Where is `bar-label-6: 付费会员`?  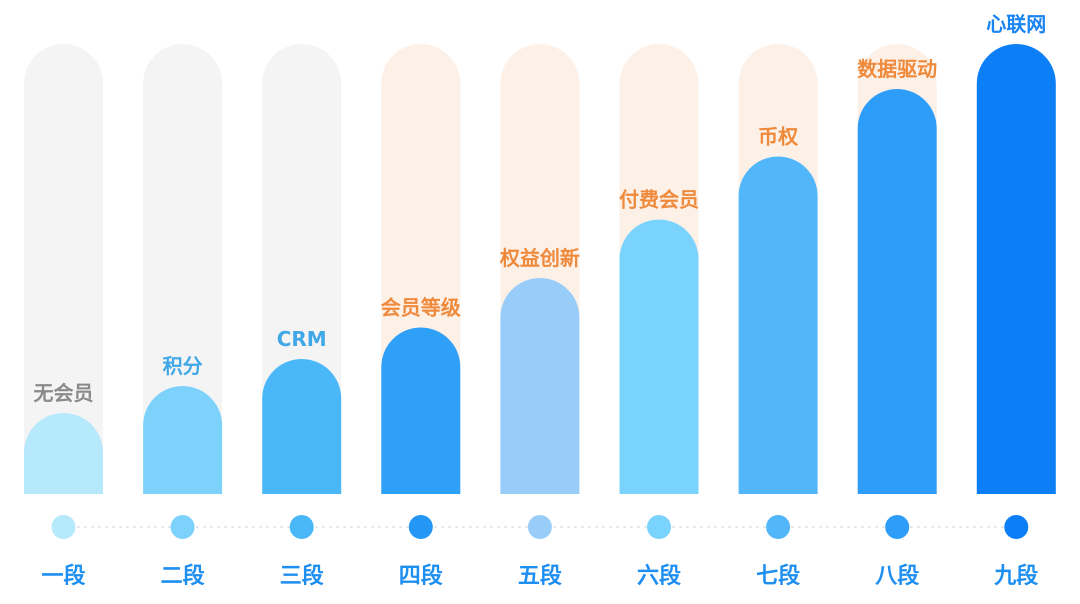 bar-label-6: 付费会员 is located at coordinates (659, 200).